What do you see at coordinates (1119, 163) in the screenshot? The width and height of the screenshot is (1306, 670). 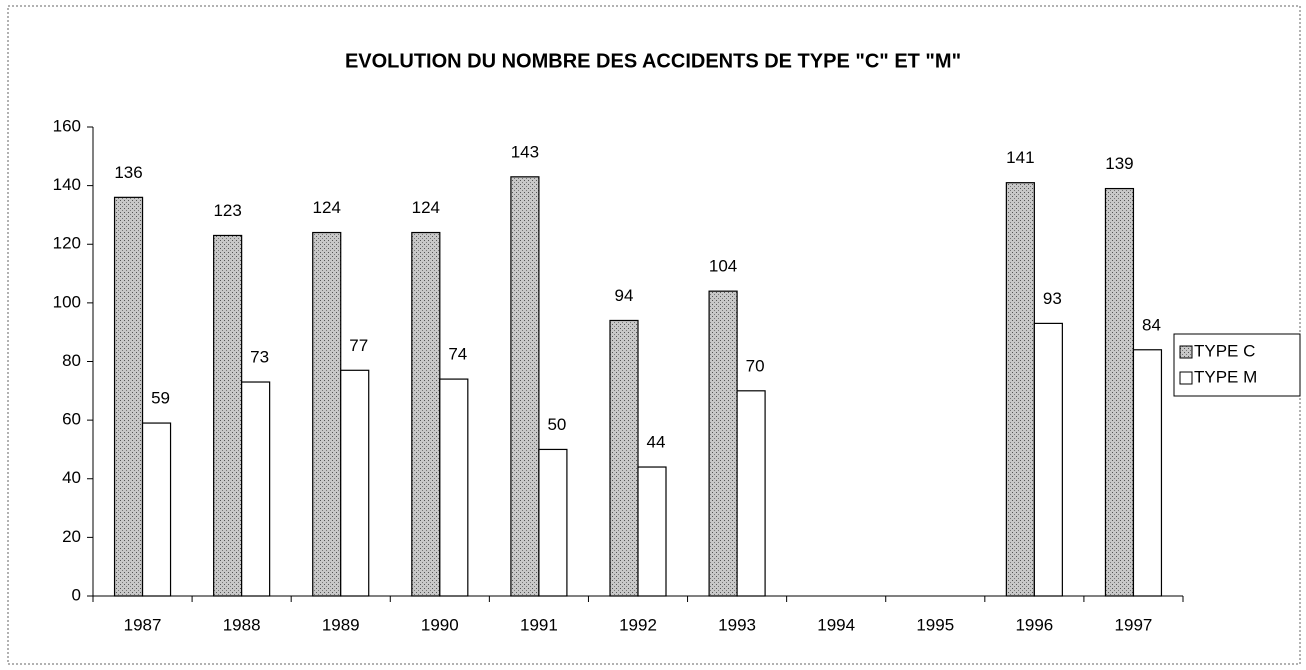 I see `data-label: 139` at bounding box center [1119, 163].